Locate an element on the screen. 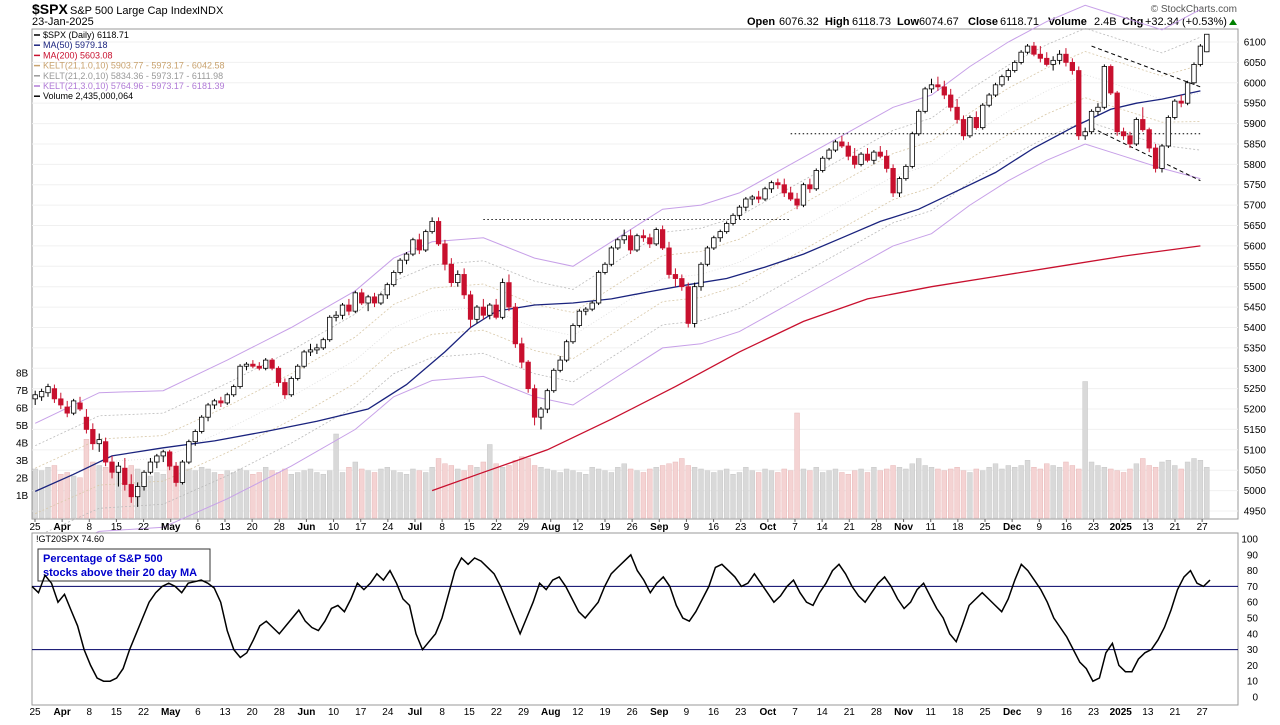  indicator-x-tick-label: 13 is located at coordinates (1148, 712).